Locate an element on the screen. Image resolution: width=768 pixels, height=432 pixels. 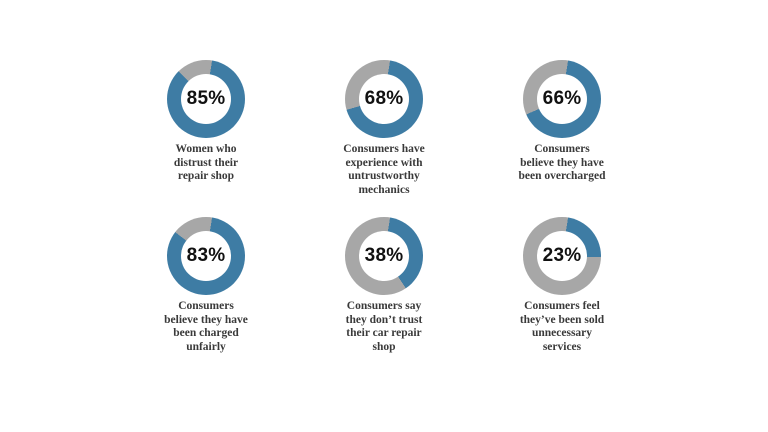
donut-percent-label: 83% is located at coordinates (206, 255).